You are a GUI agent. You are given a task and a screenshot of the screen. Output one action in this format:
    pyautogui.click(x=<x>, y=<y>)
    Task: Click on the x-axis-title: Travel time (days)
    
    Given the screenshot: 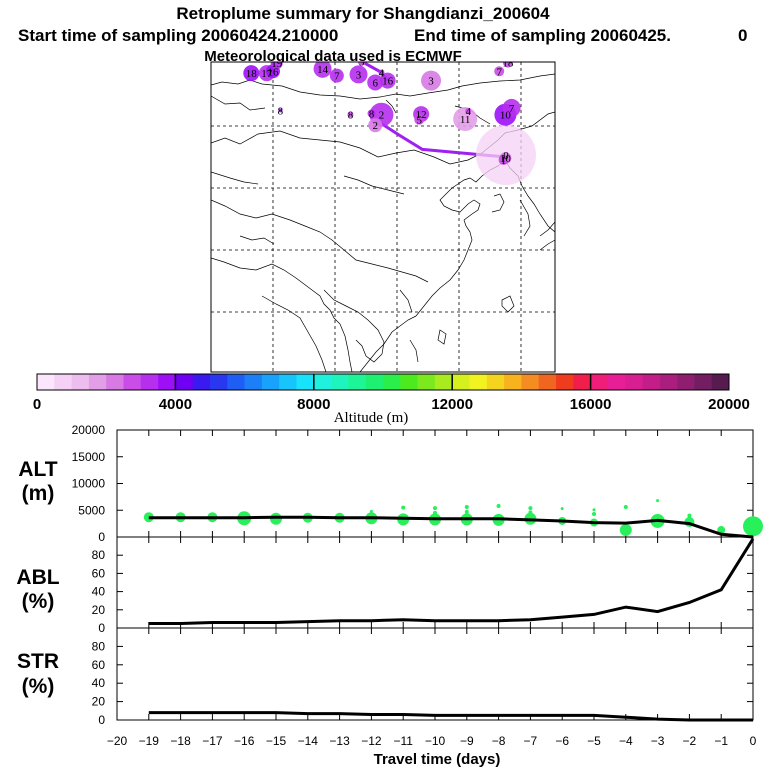 What is the action you would take?
    pyautogui.click(x=437, y=759)
    